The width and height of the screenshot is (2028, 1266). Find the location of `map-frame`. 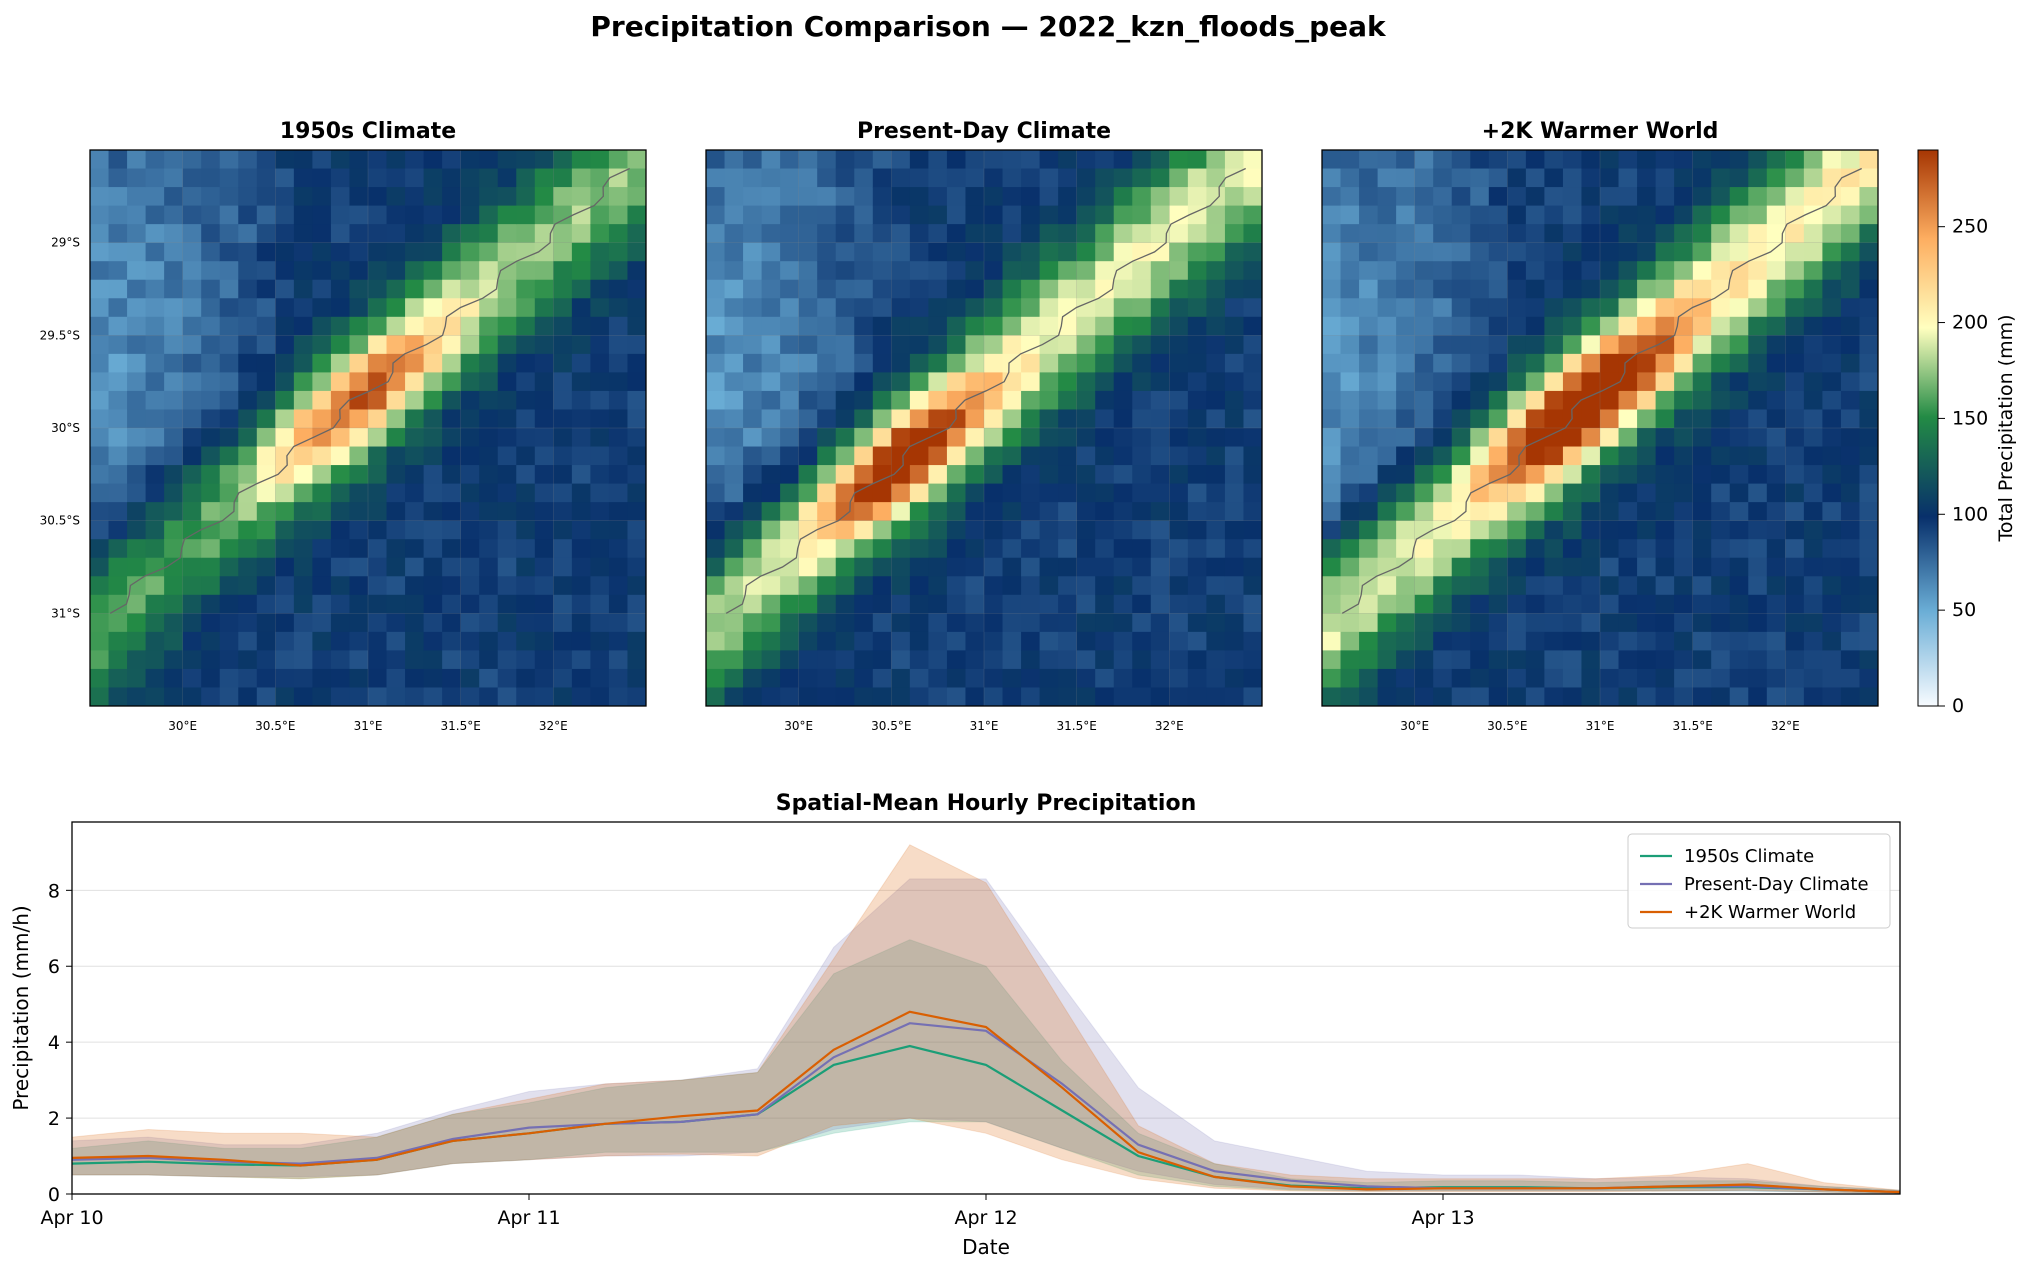

map-frame is located at coordinates (1600, 428).